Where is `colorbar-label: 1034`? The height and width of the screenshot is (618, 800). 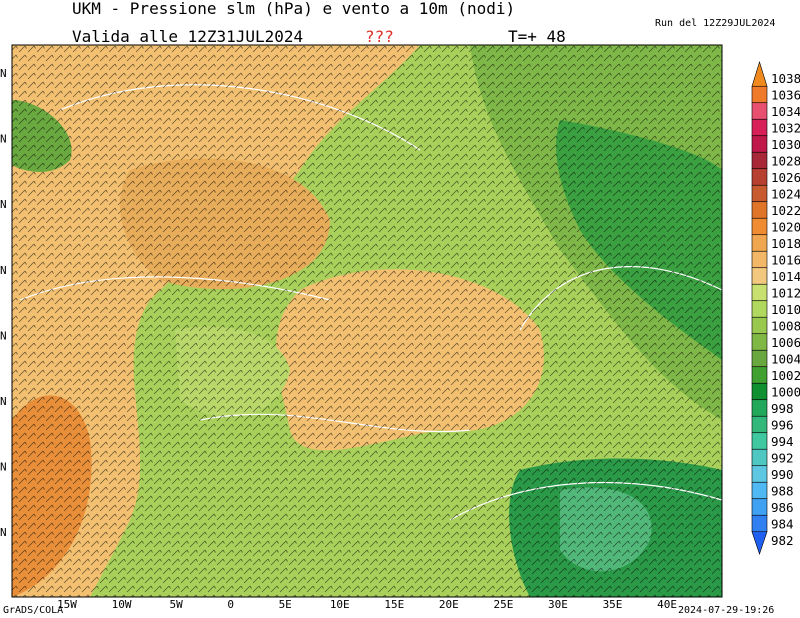 colorbar-label: 1034 is located at coordinates (785, 111).